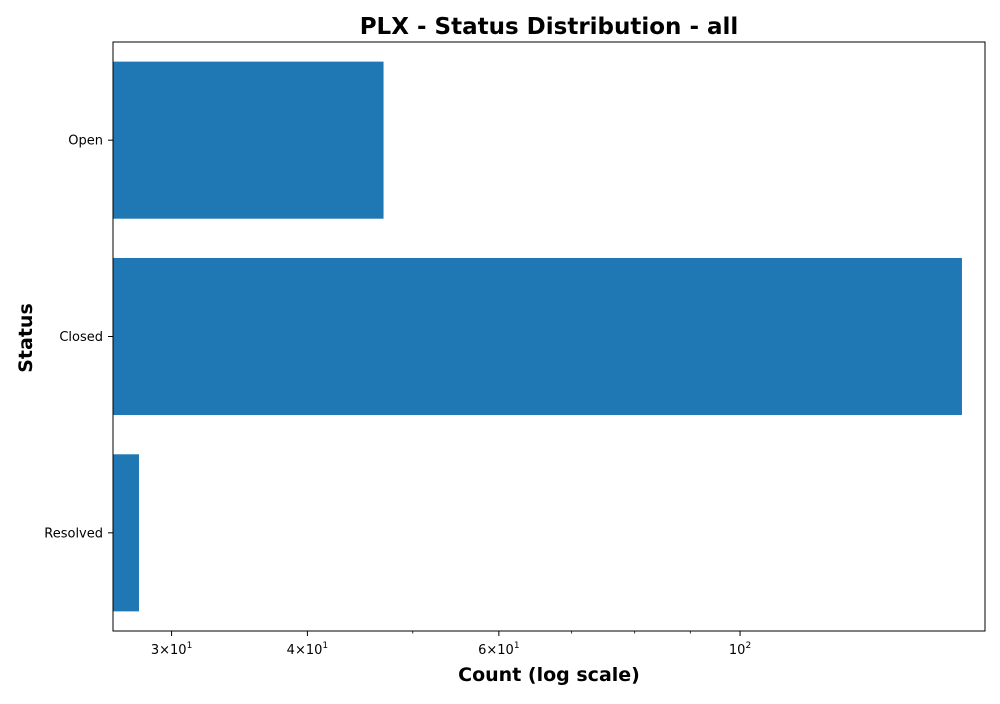 The image size is (1000, 704). I want to click on x-tick-label-base: 10, so click(737, 650).